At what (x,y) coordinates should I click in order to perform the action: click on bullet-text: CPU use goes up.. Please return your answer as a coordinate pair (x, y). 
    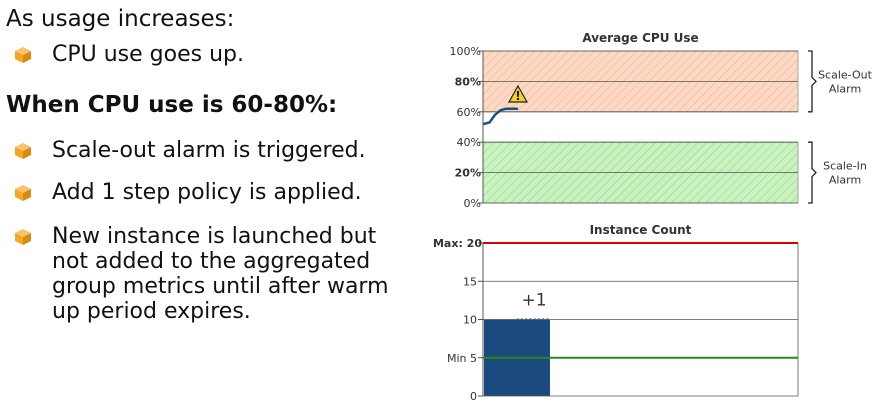
    Looking at the image, I should click on (148, 54).